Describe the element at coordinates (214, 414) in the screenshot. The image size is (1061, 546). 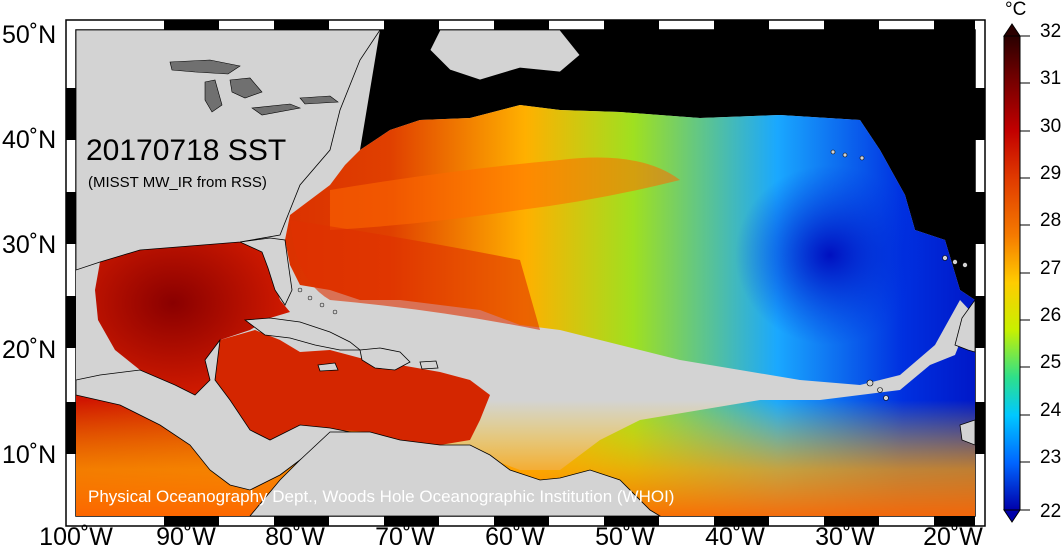
I see `central-america-land` at that location.